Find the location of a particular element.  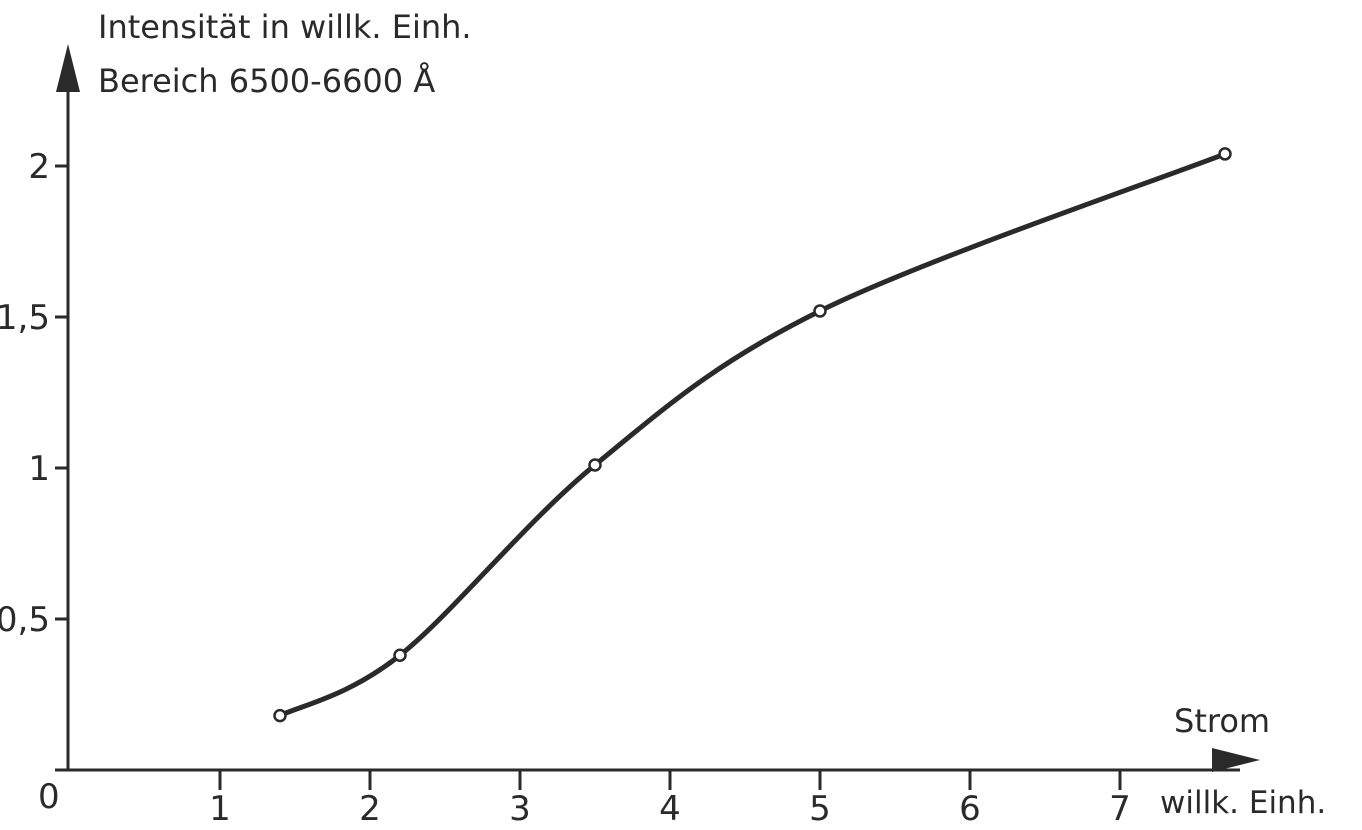

x-tick-label: 6 is located at coordinates (970, 809).